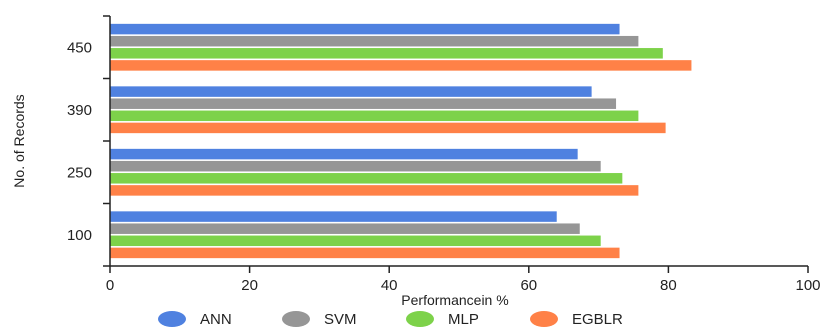  I want to click on legend-label-mlp: MLP, so click(463, 319).